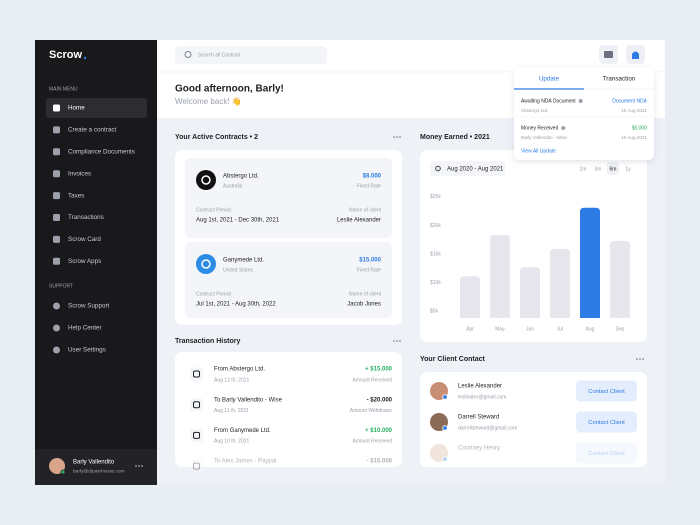 This screenshot has width=700, height=525. What do you see at coordinates (620, 329) in the screenshot?
I see `x-tick-label: Sep` at bounding box center [620, 329].